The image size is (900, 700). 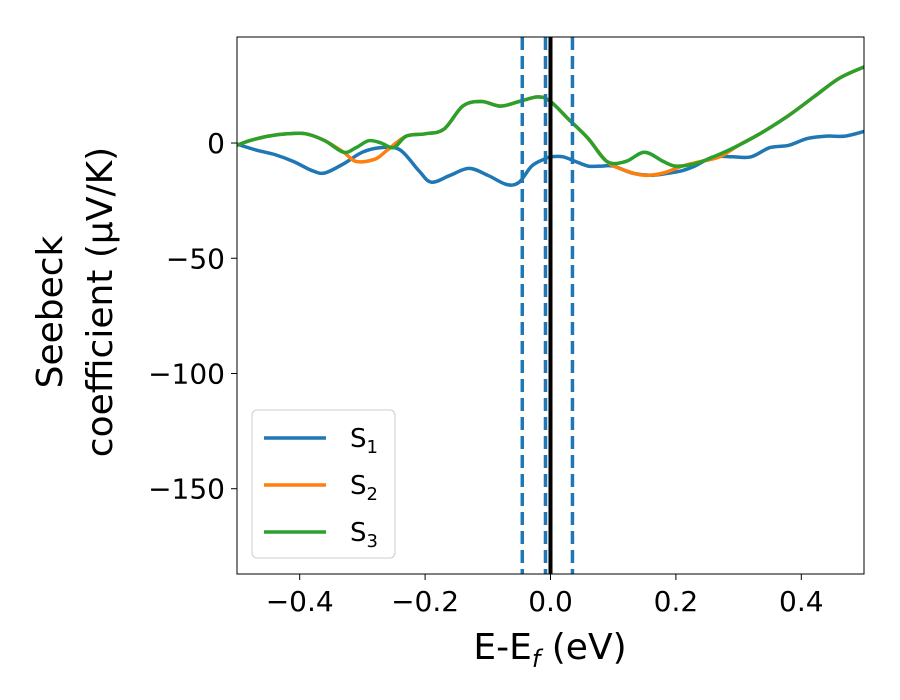 I want to click on y-tick-label: 0, so click(x=216, y=143).